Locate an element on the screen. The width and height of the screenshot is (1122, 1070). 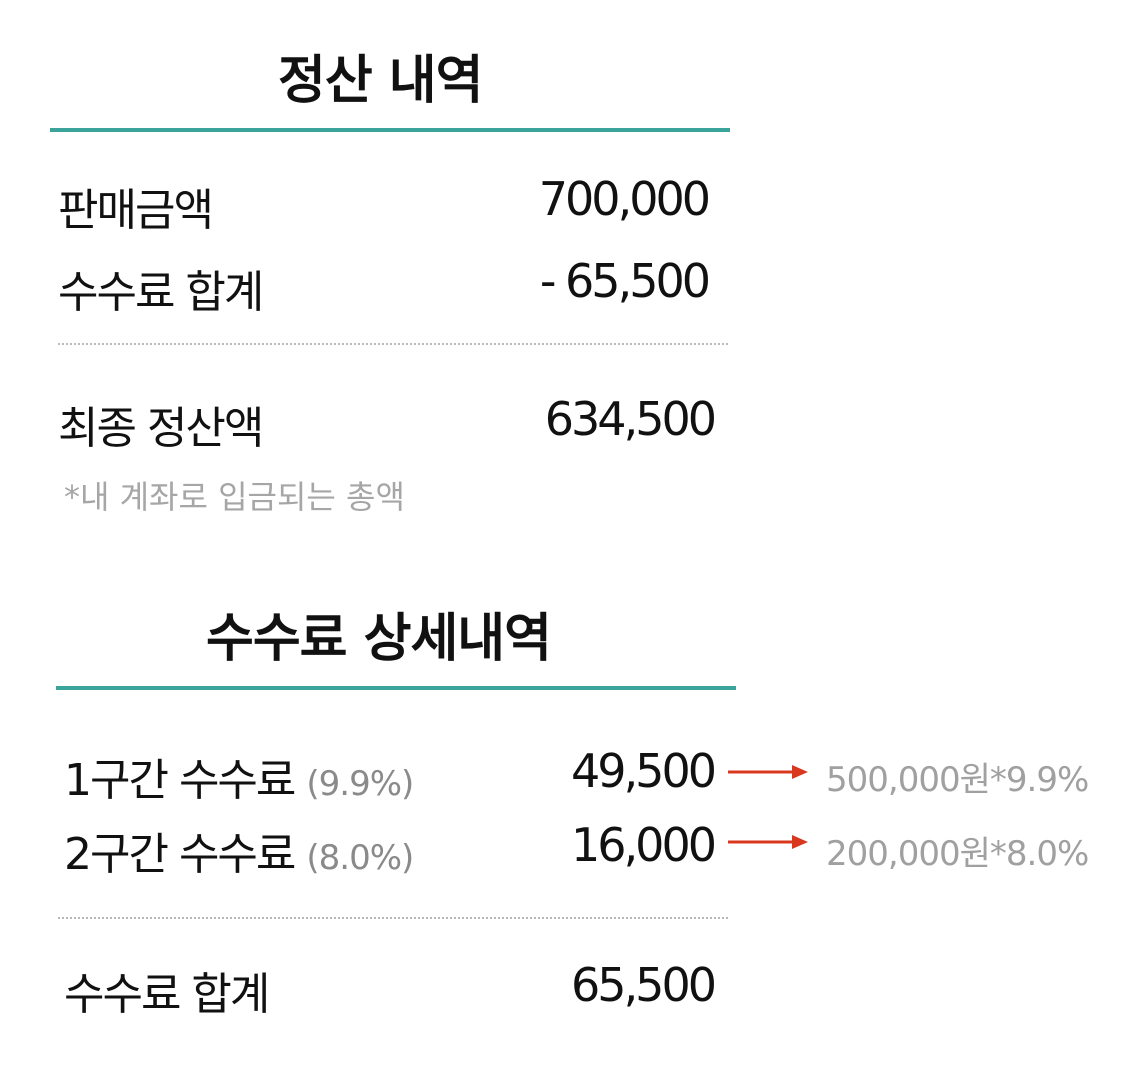
settlement-title-rule is located at coordinates (390, 130).